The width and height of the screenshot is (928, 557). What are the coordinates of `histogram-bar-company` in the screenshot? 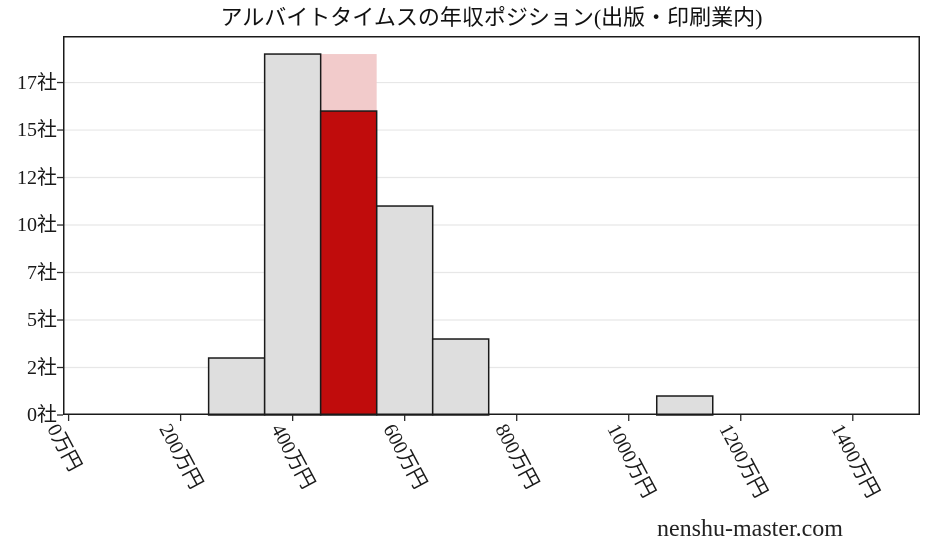 It's located at (348, 263).